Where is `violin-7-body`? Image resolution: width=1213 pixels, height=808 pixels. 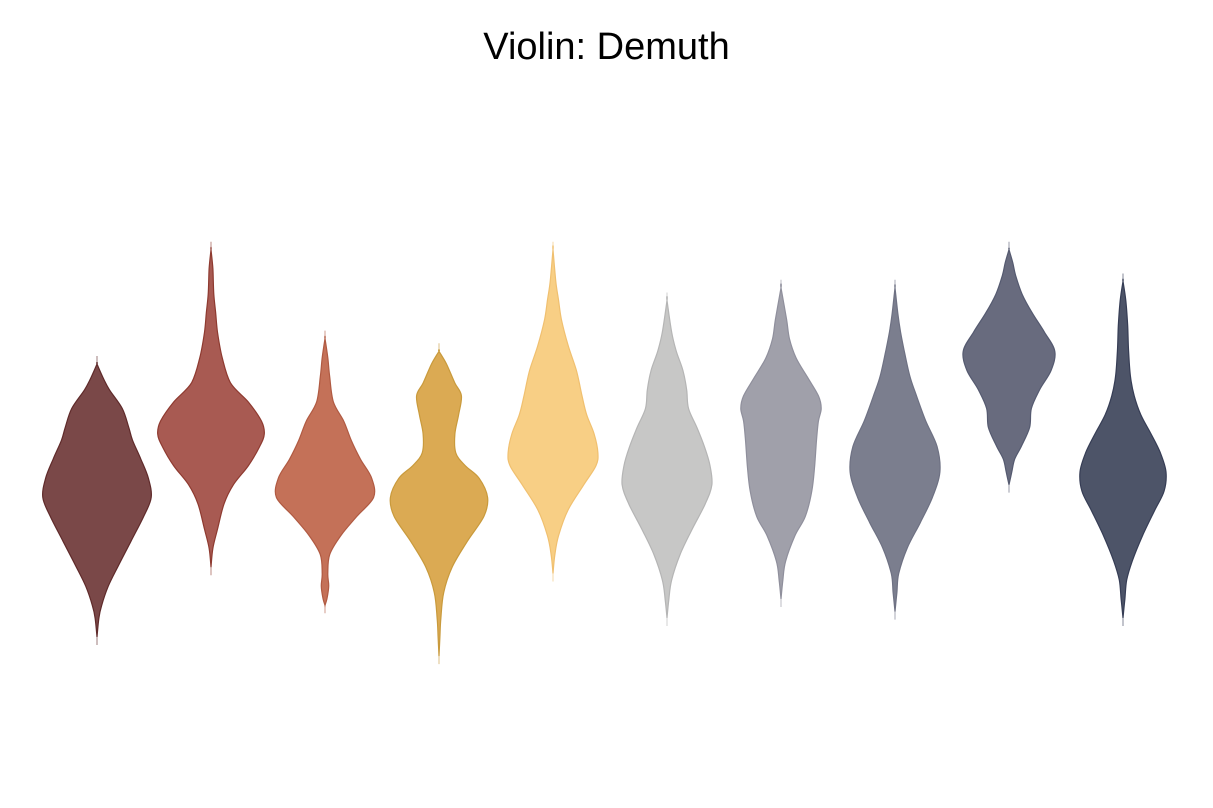
violin-7-body is located at coordinates (781, 441).